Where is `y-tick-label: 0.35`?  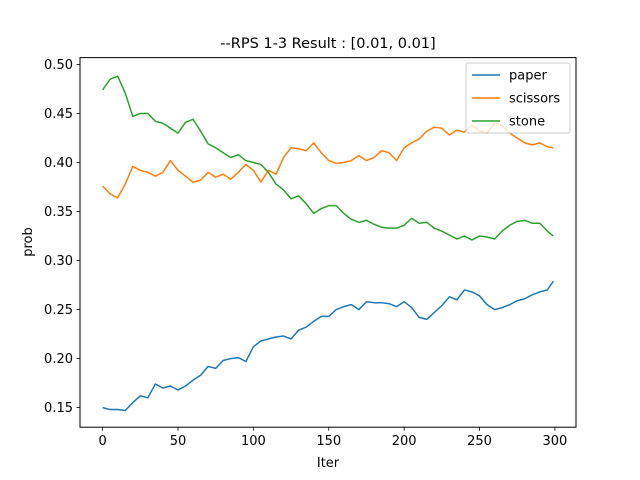 y-tick-label: 0.35 is located at coordinates (58, 212).